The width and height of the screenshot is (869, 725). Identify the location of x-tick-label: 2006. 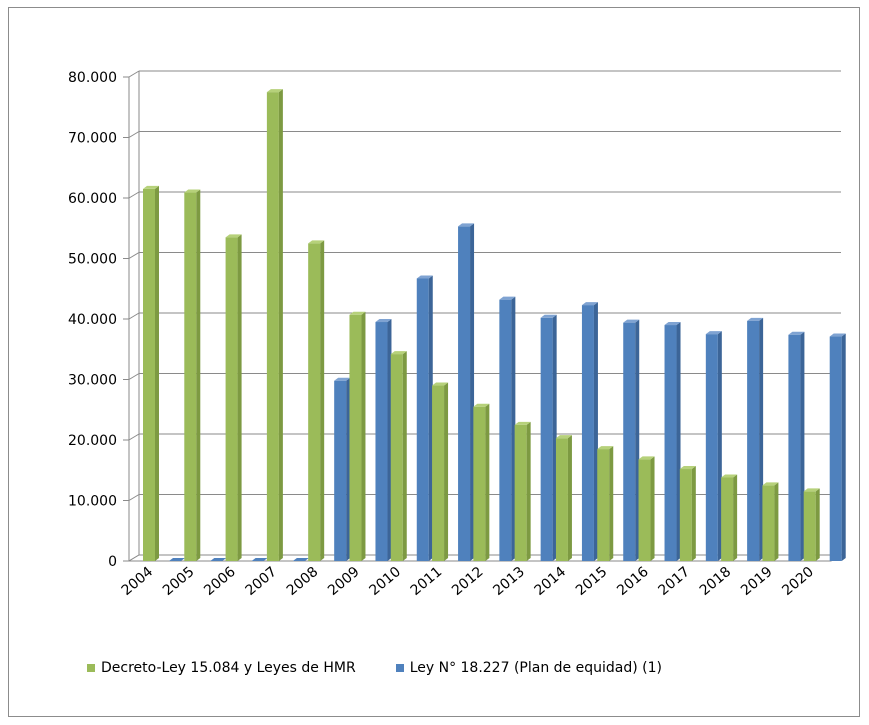
(220, 581).